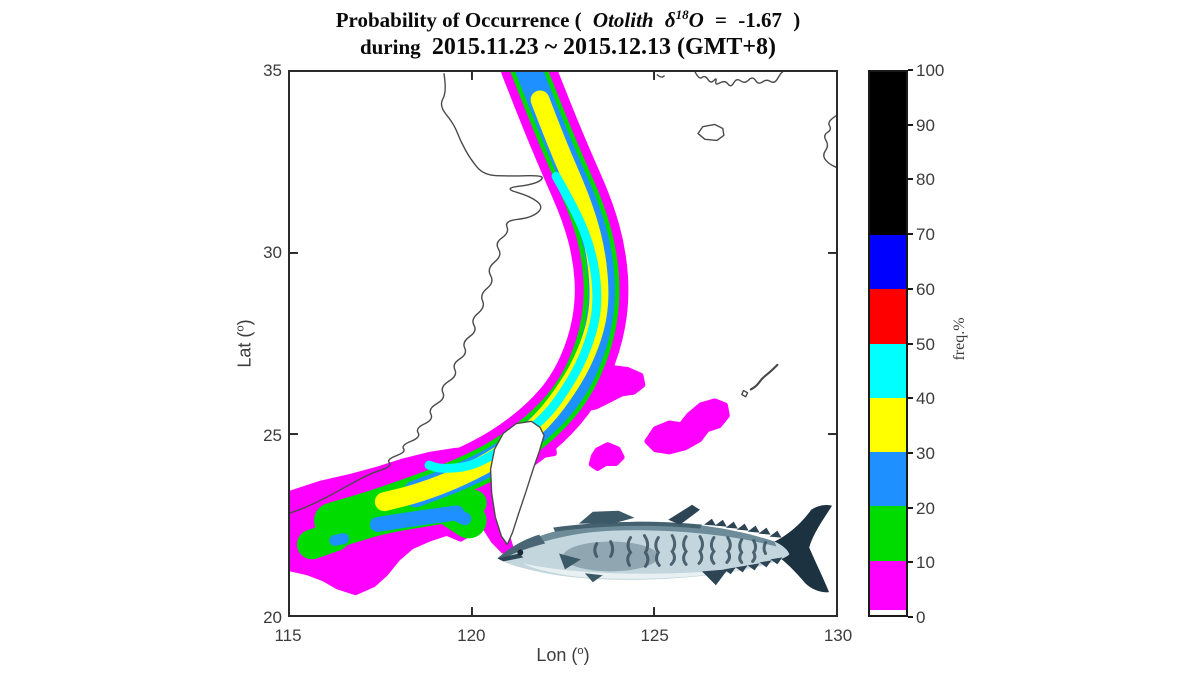 The image size is (1200, 675). Describe the element at coordinates (574, 655) in the screenshot. I see `x-axis-unit-open: (` at that location.